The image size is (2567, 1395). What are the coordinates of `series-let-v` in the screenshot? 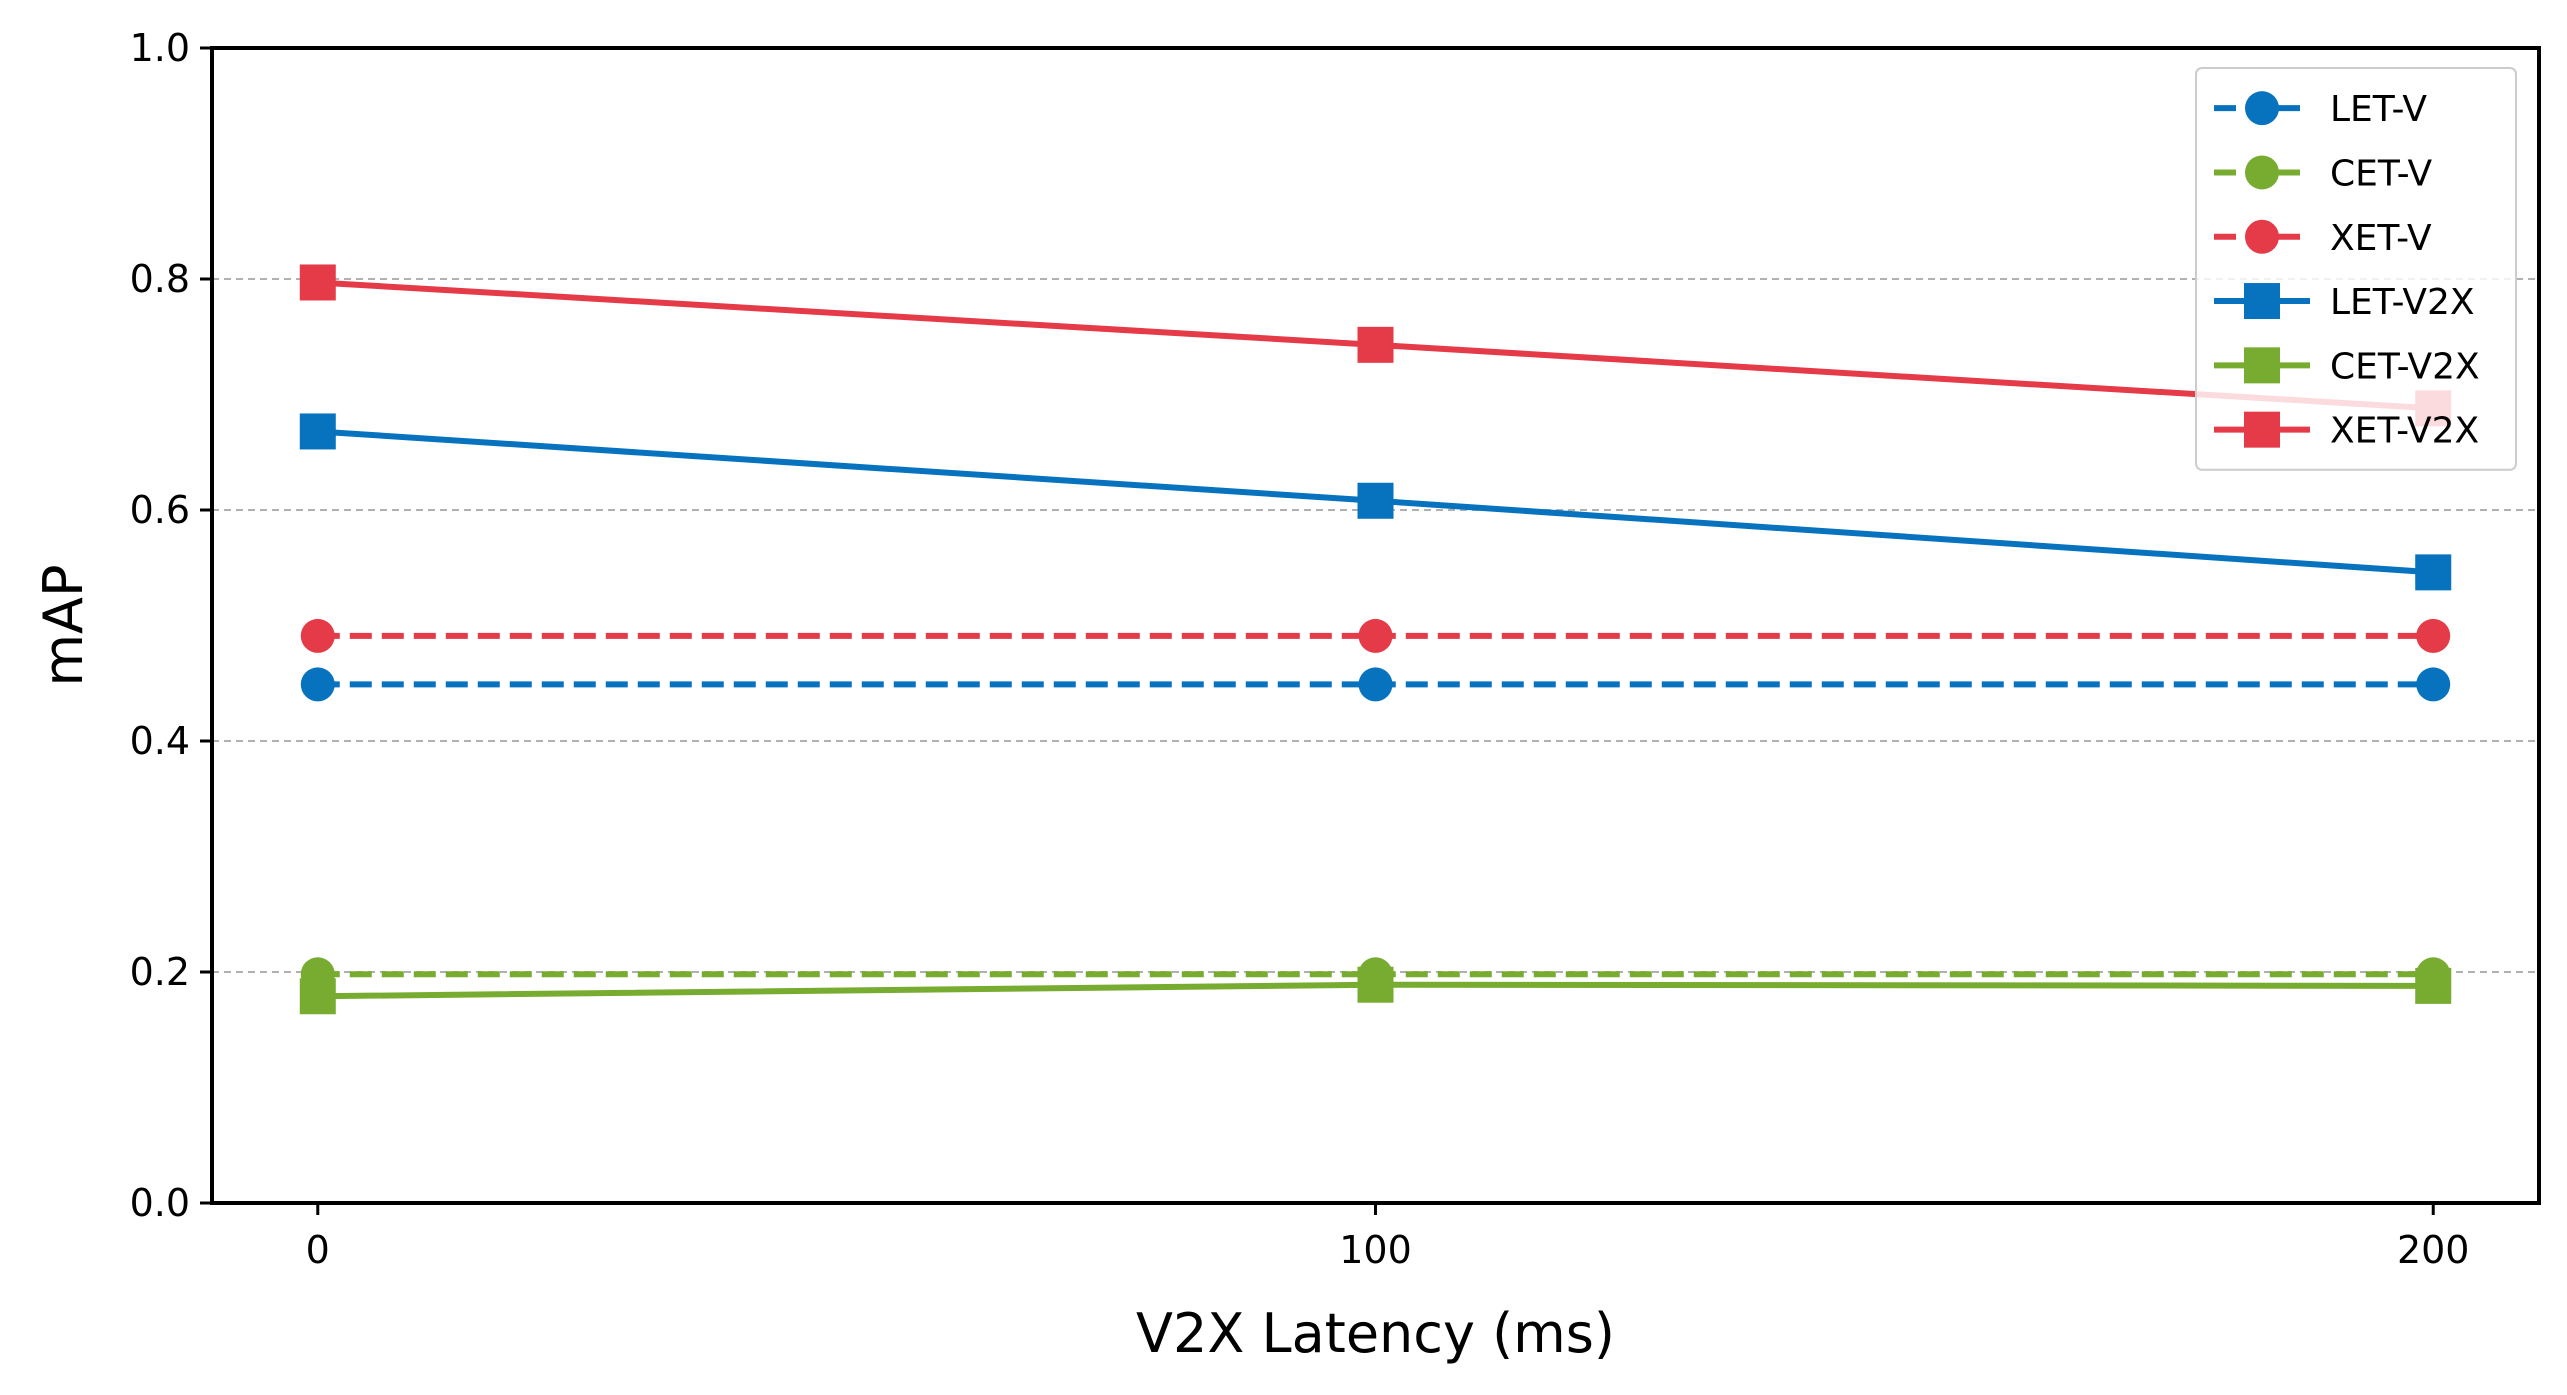 It's located at (1375, 684).